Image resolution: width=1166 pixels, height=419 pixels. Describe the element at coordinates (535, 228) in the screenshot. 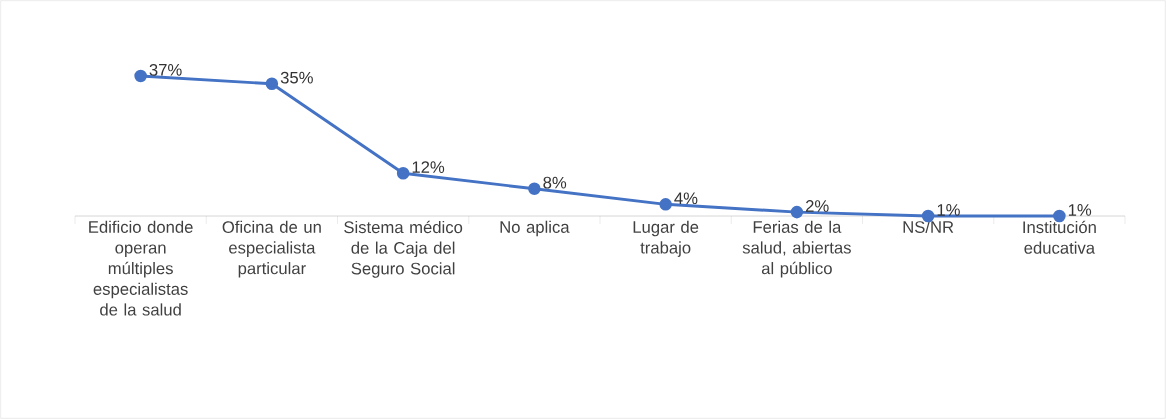

I see `x-tick-label: No aplica` at that location.